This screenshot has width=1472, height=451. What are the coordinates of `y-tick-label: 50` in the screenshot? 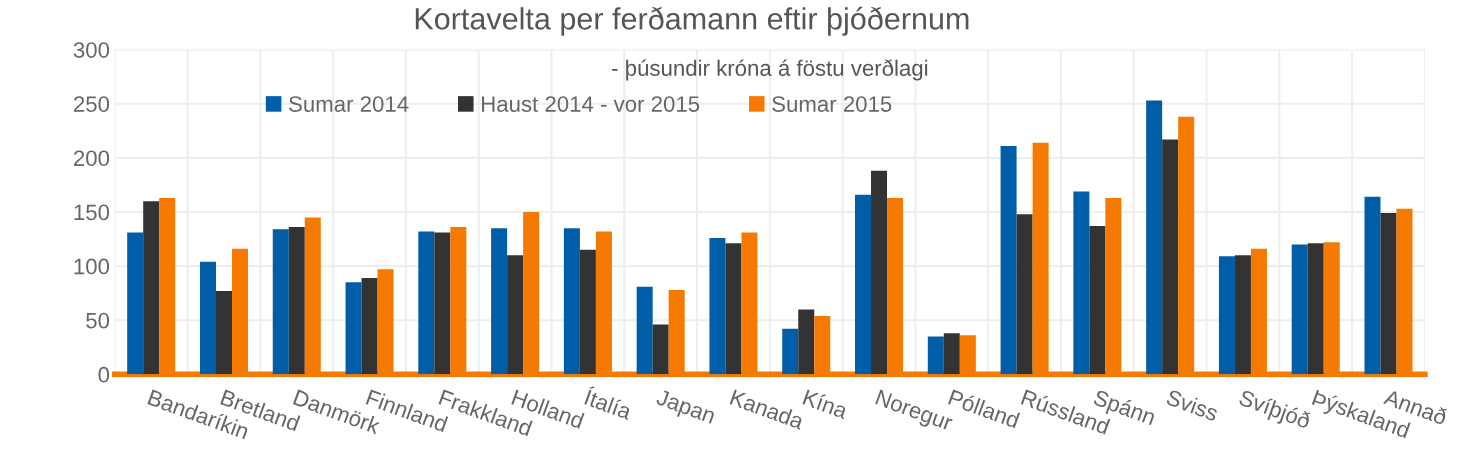 It's located at (98, 320).